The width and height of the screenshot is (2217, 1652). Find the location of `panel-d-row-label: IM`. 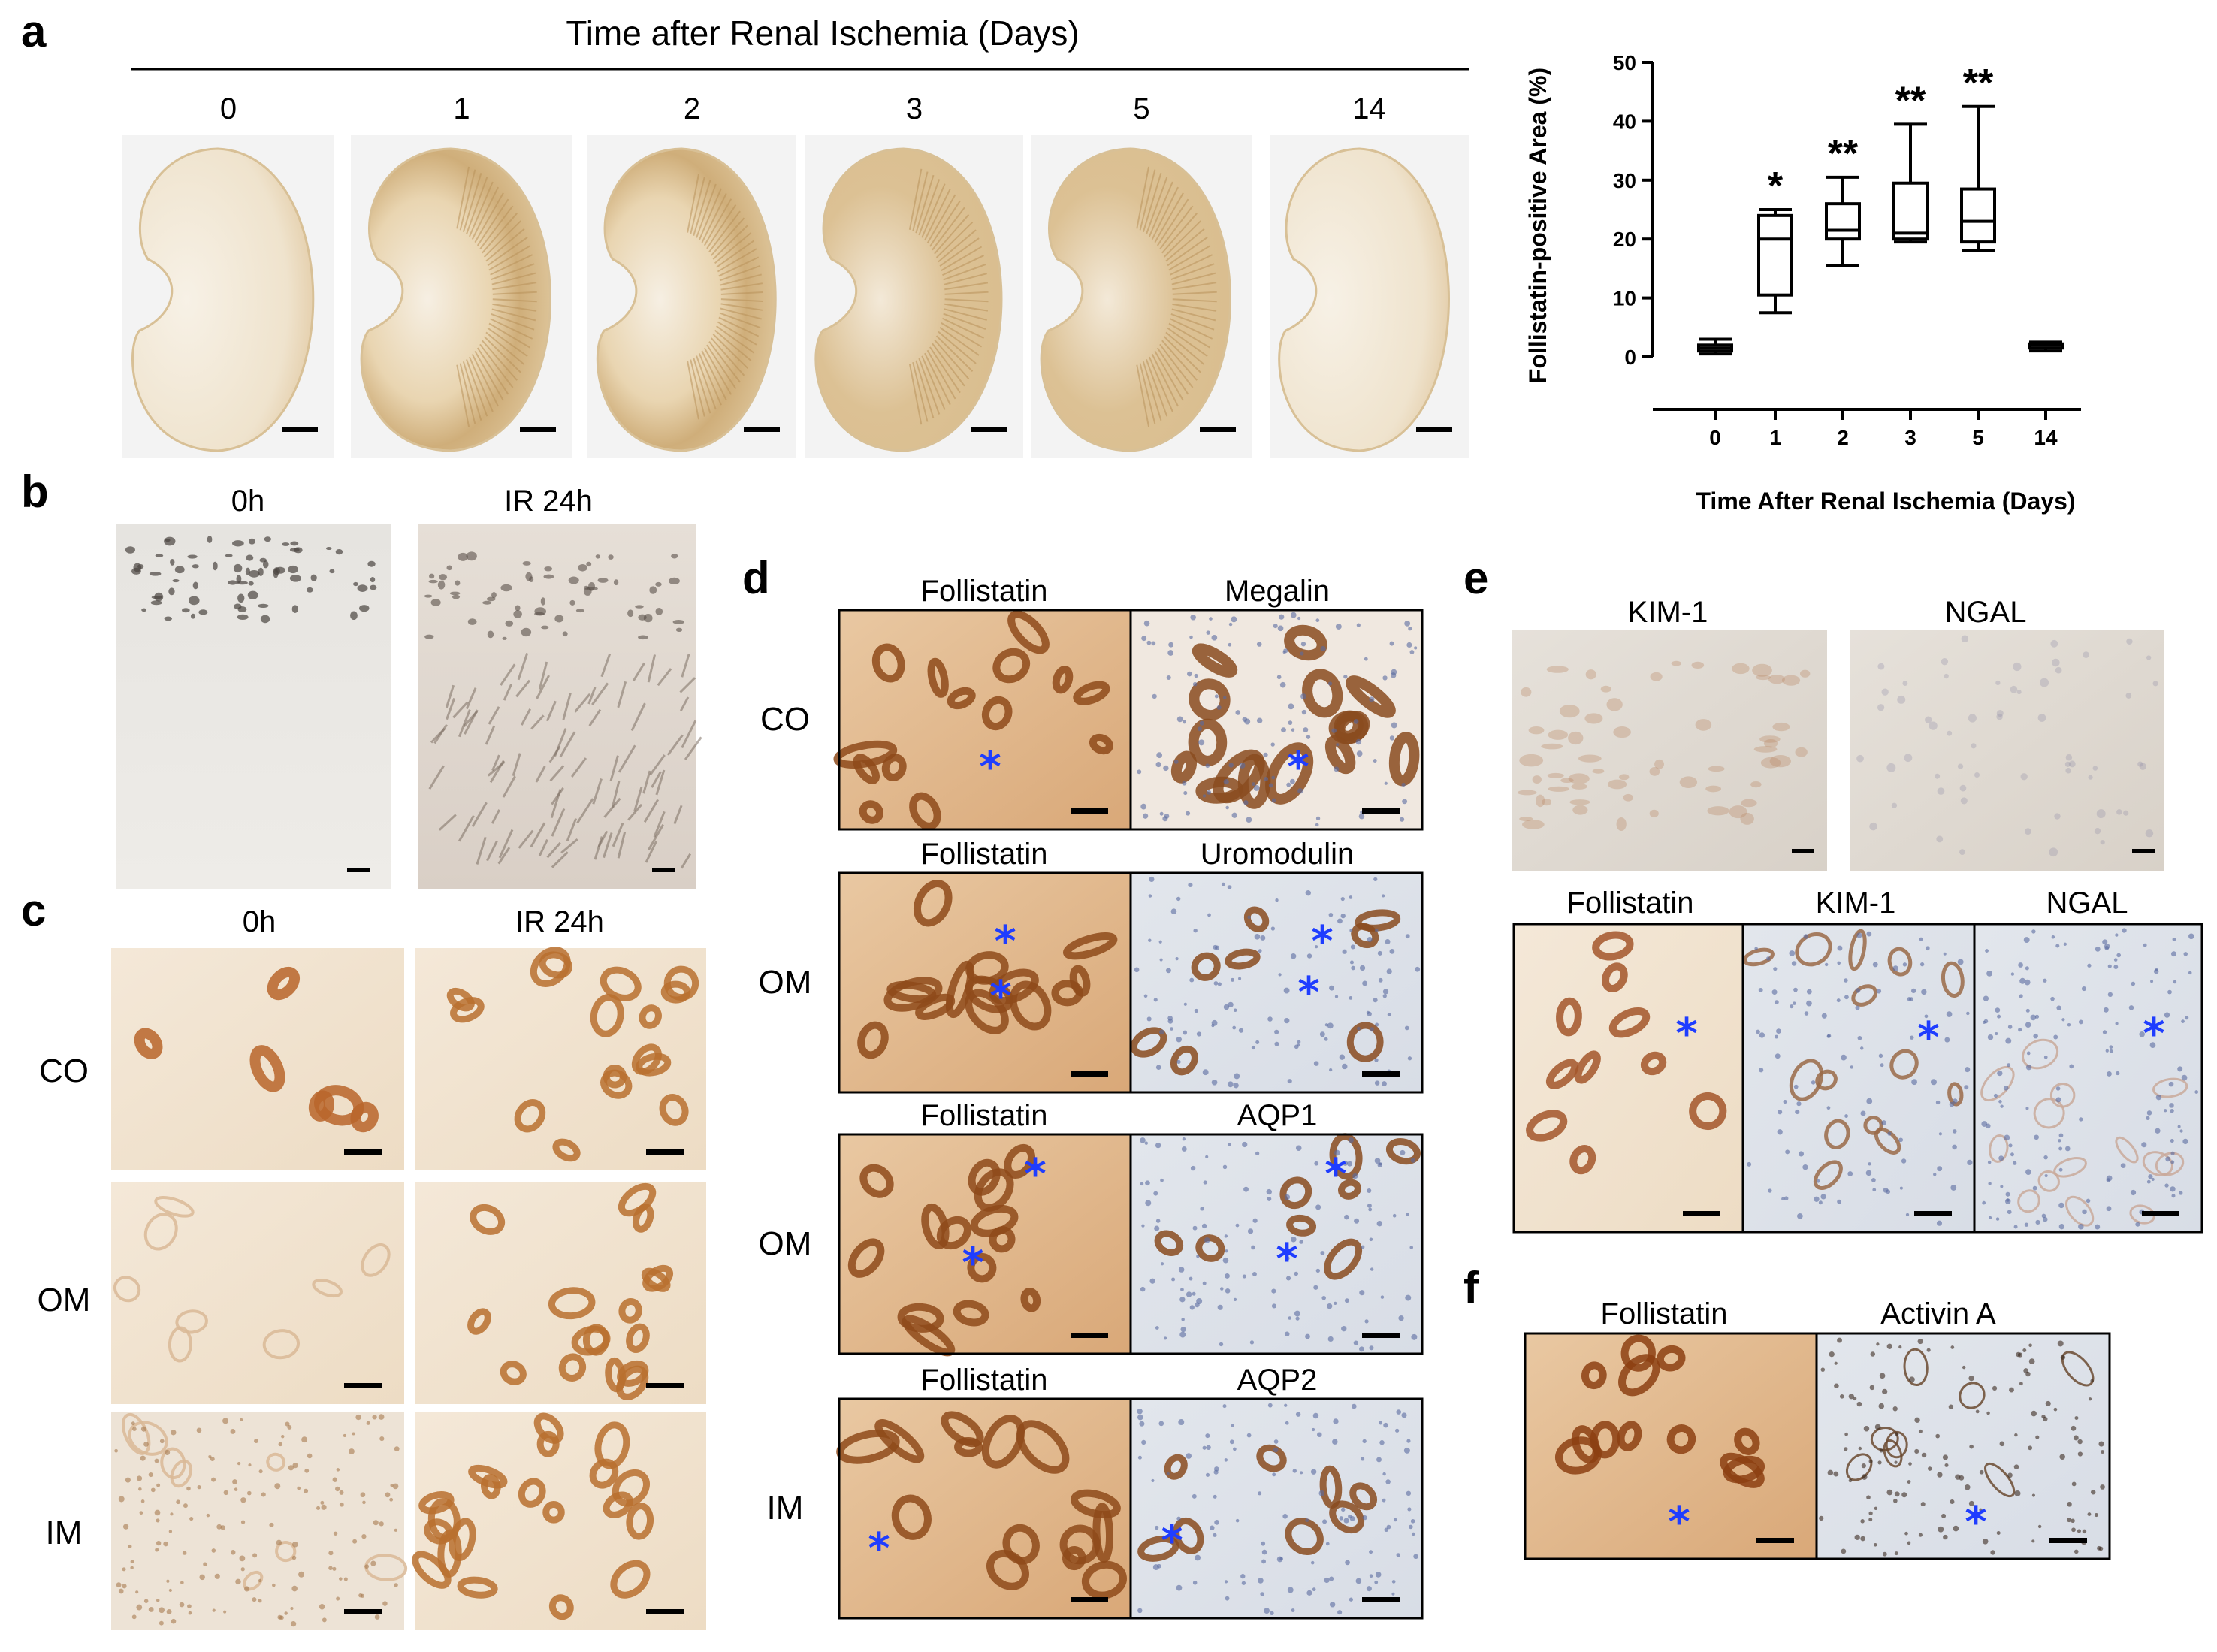

panel-d-row-label: IM is located at coordinates (785, 1509).